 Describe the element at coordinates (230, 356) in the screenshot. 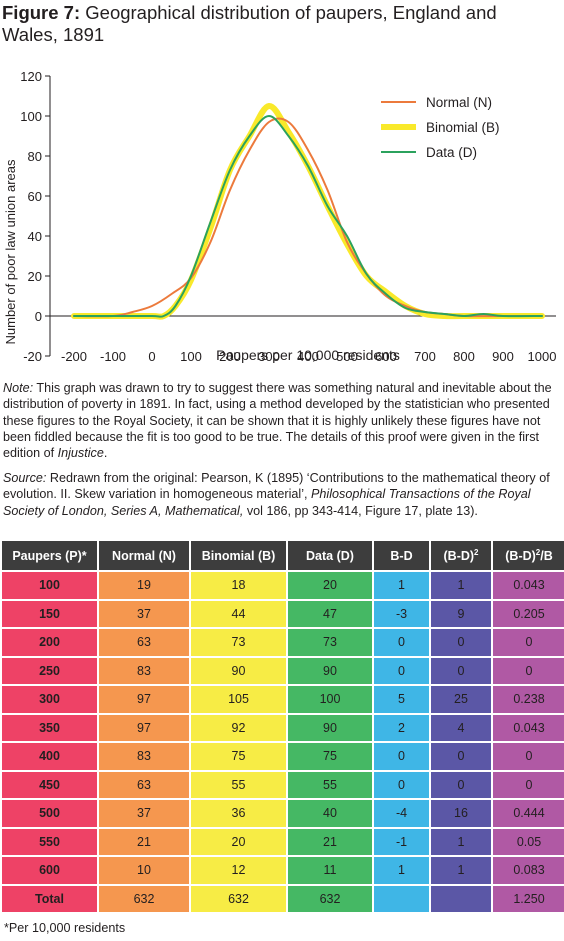

I see `x-tick-label: 200` at that location.